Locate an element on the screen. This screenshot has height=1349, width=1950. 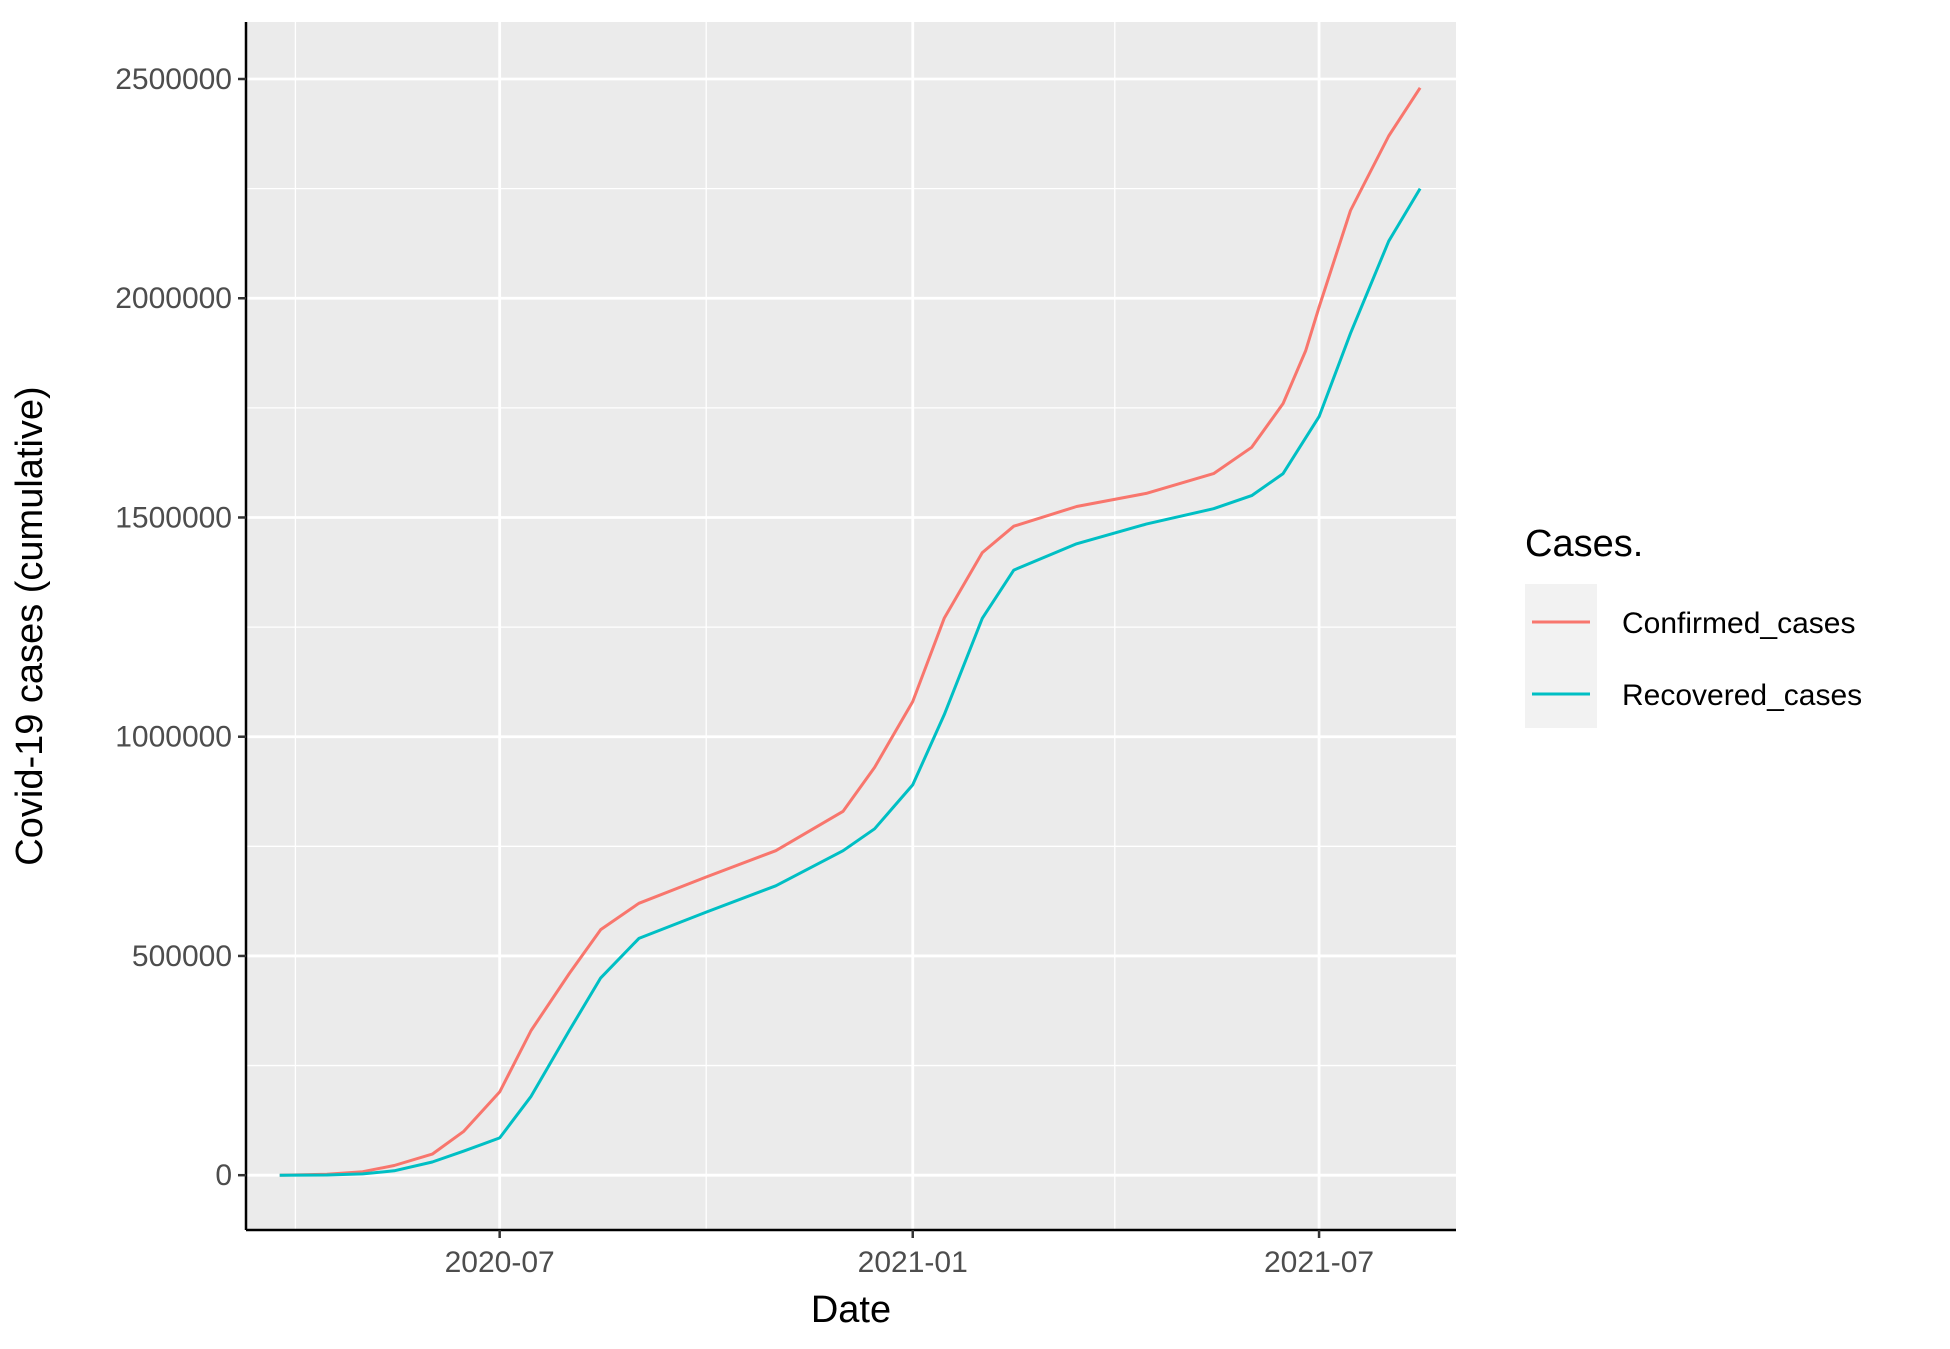
y-tick-label: 2000000 is located at coordinates (173, 298).